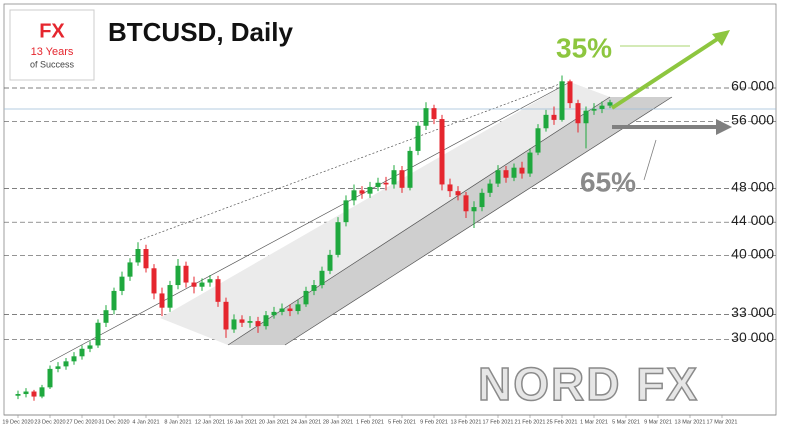 The image size is (800, 433). Describe the element at coordinates (667, 72) in the screenshot. I see `up-arrow` at that location.